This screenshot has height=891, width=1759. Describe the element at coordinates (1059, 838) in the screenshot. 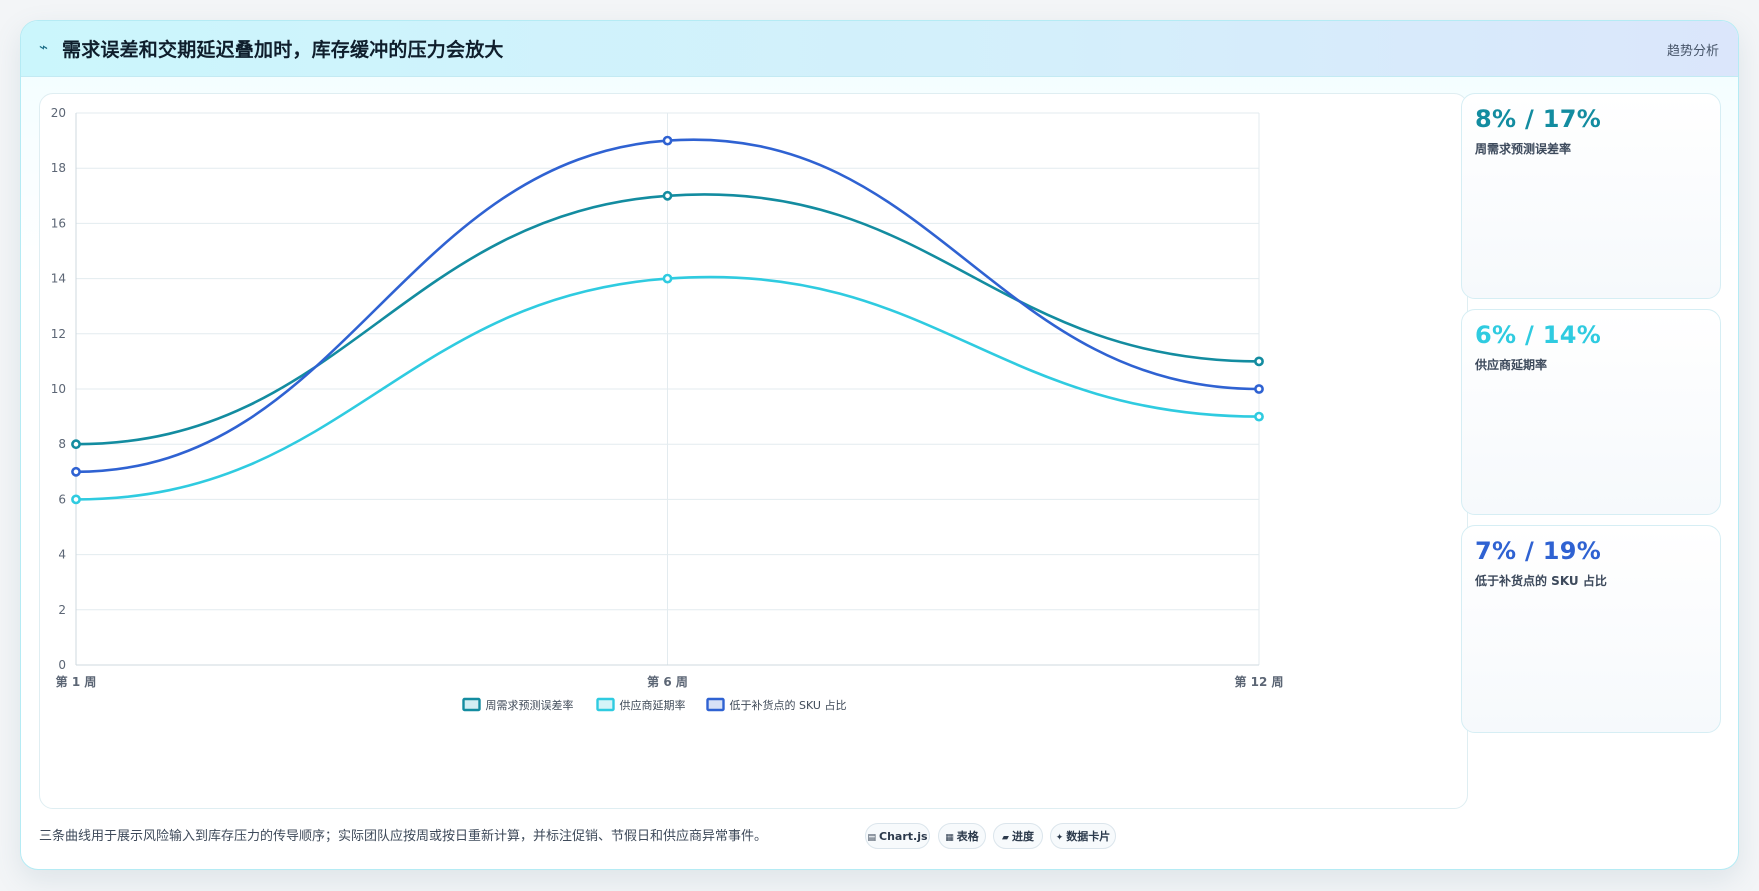

I see `card-icon: ✦` at that location.